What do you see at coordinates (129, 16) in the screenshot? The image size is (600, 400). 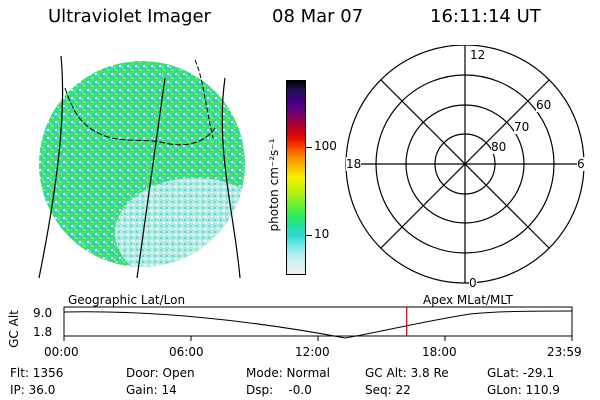 I see `instrument-title: Ultraviolet Imager` at bounding box center [129, 16].